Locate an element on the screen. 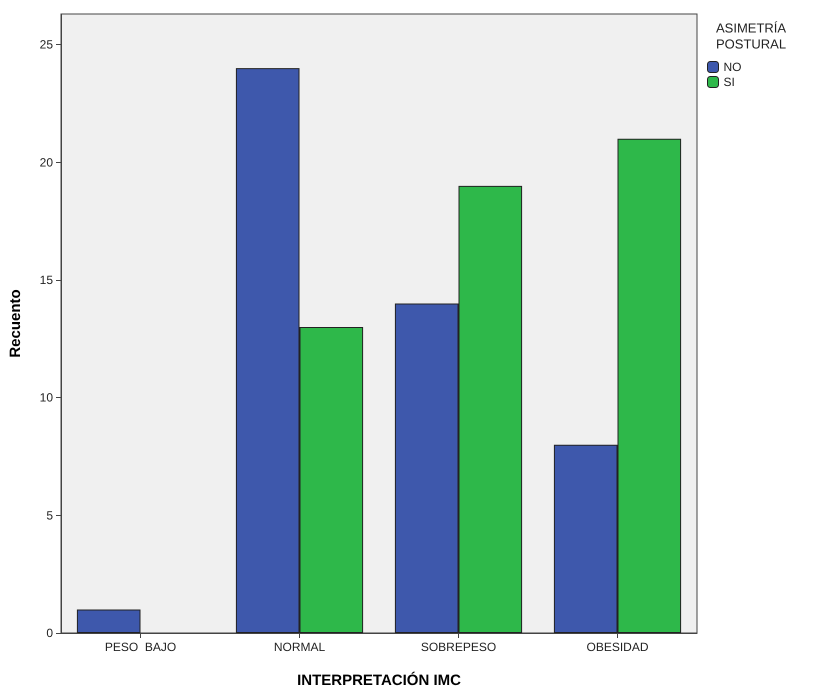  y-axis-title: Recuento is located at coordinates (15, 323).